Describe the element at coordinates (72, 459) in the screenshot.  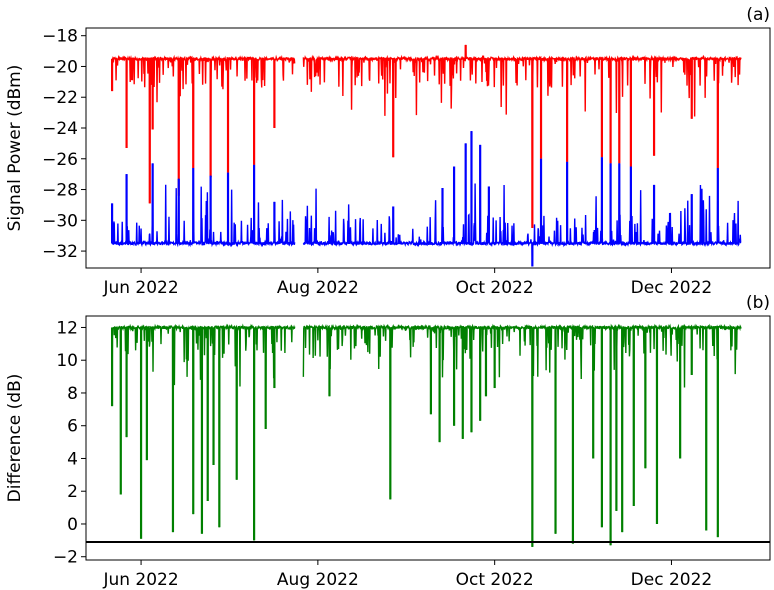
I see `y-tick-label: 4` at that location.